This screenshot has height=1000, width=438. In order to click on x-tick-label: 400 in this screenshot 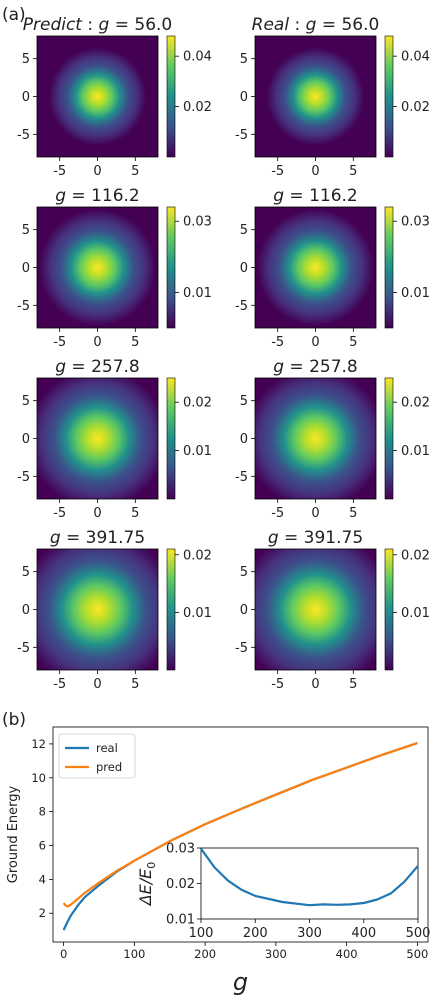, I will do `click(347, 954)`.